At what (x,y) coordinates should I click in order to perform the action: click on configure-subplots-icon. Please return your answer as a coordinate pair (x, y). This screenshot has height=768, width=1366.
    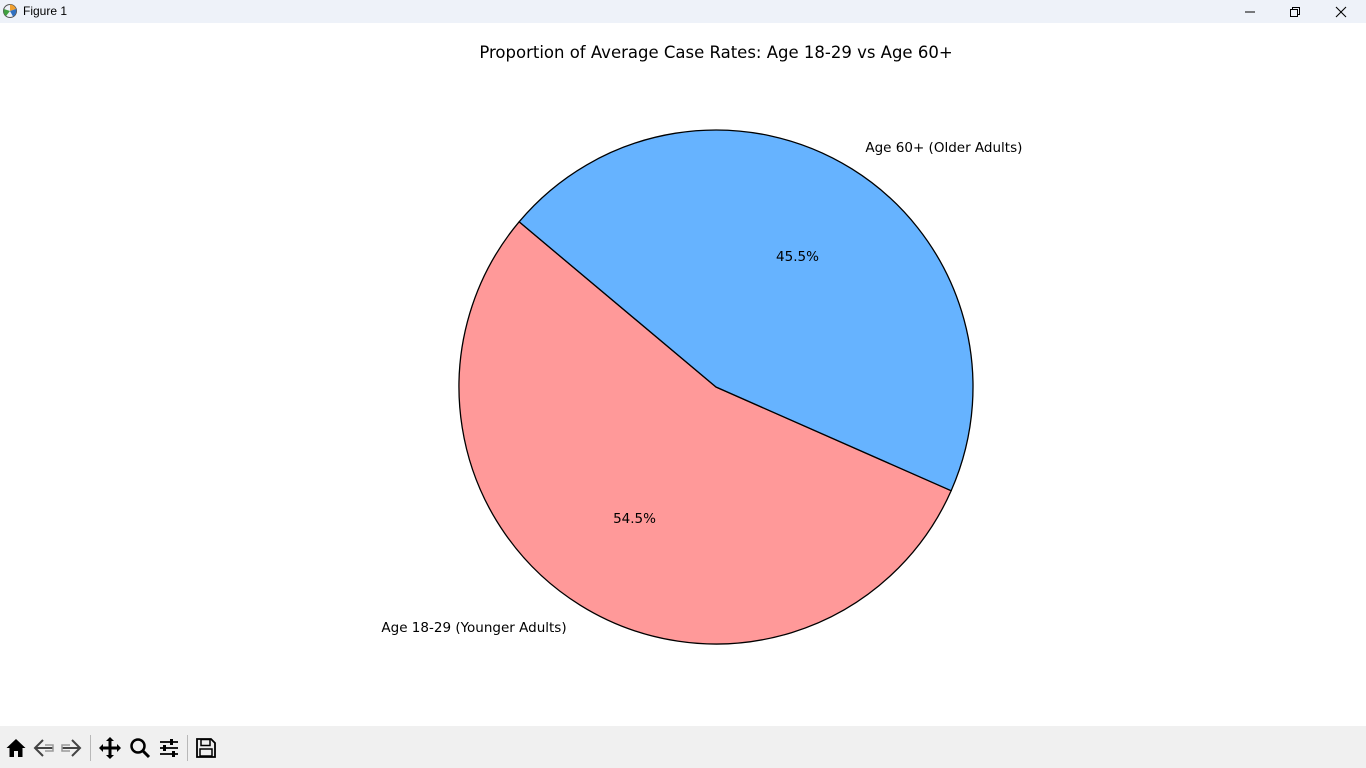
    Looking at the image, I should click on (169, 748).